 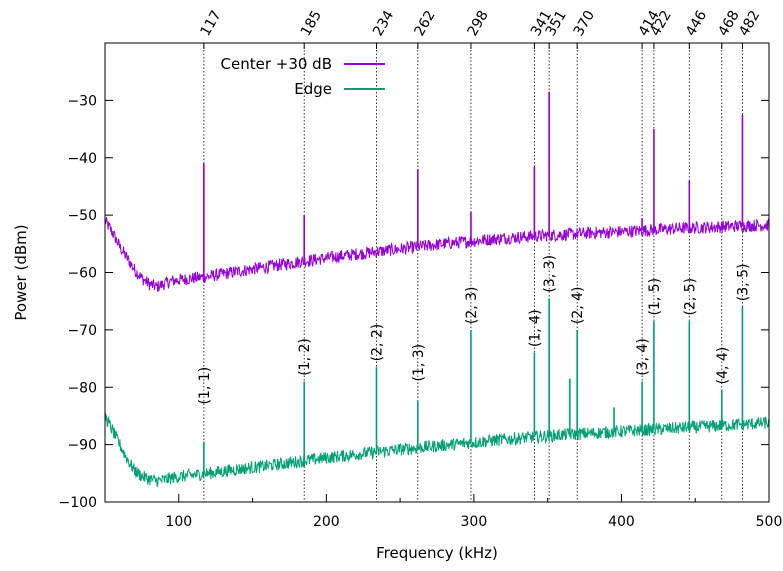 I want to click on y-tick-label--40: −40, so click(x=82, y=159).